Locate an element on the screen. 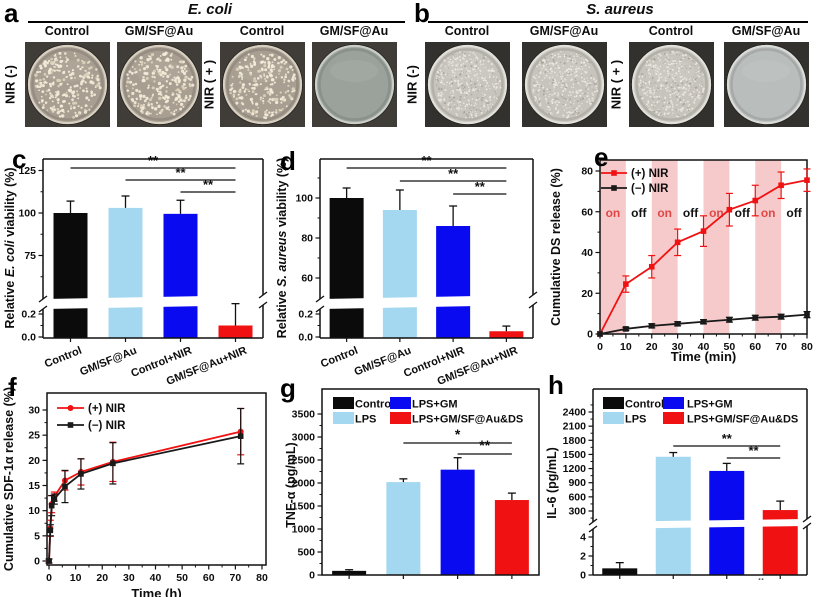 This screenshot has height=597, width=829. svg-text: IL-6 (pg/mL) is located at coordinates (552, 483).